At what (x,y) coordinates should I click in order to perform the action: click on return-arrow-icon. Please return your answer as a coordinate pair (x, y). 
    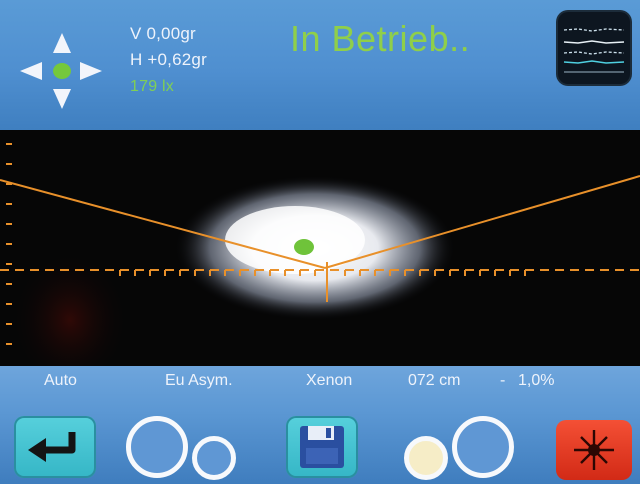
    Looking at the image, I should click on (52, 447).